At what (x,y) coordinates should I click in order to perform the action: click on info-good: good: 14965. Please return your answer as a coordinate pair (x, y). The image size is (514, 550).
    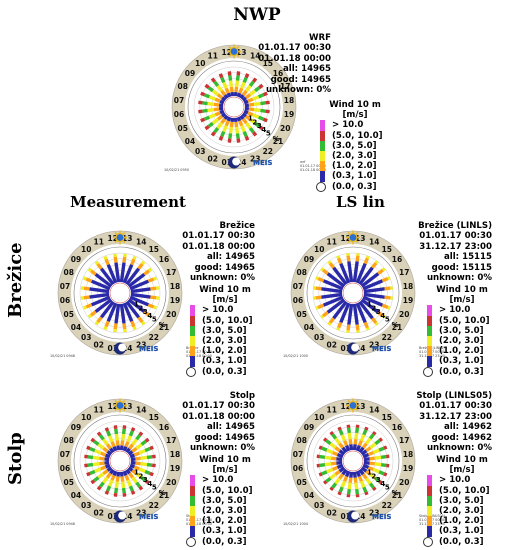
    Looking at the image, I should click on (224, 267).